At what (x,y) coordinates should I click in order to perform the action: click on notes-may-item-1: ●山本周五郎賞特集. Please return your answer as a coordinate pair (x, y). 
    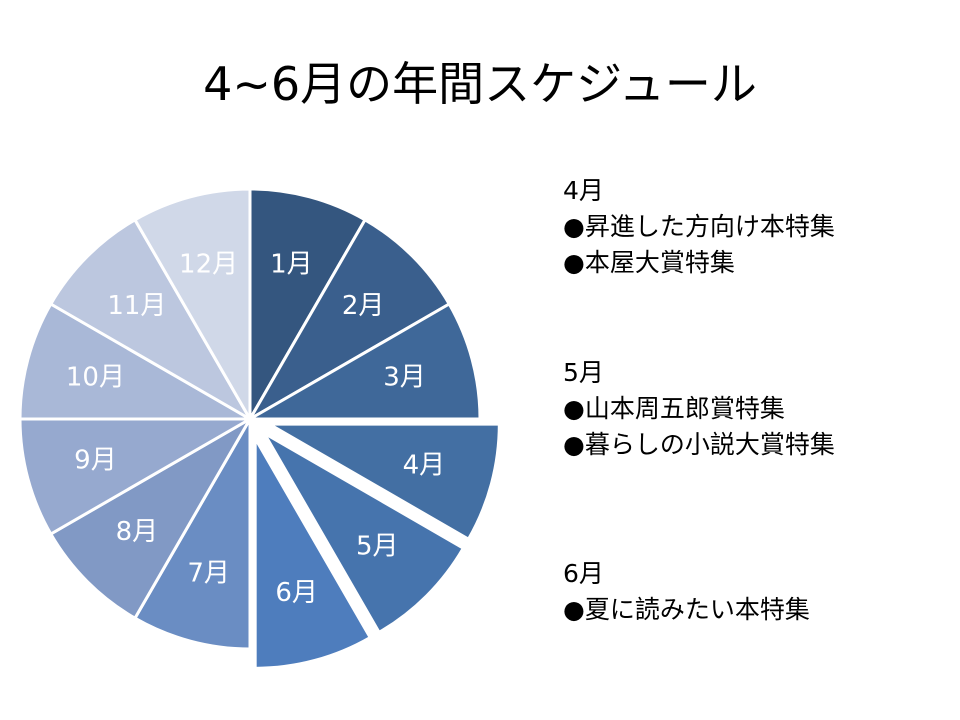
    Looking at the image, I should click on (674, 408).